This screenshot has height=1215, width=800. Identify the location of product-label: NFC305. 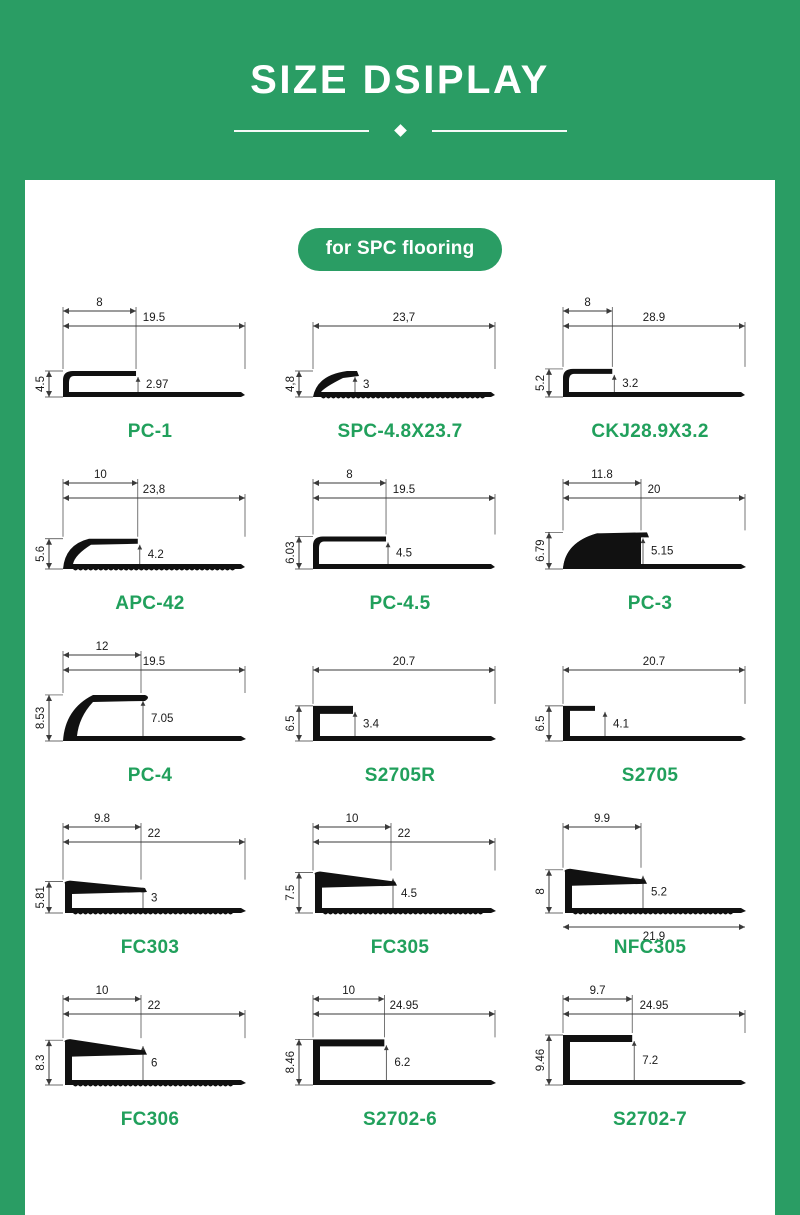
(650, 947).